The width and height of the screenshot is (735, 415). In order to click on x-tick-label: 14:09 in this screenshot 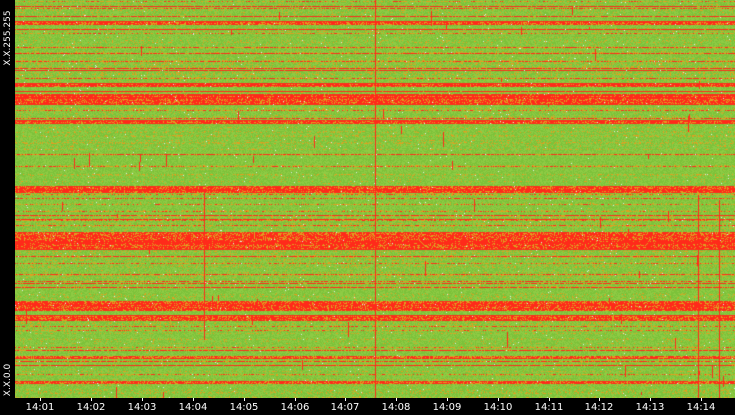, I will do `click(447, 407)`.